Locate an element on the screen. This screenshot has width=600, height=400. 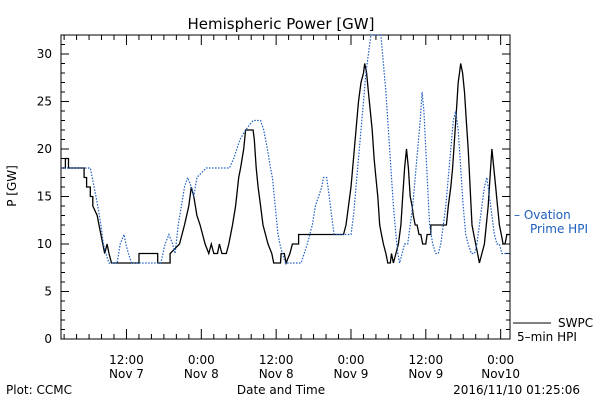
legend-ovation-line2: Prime HPI is located at coordinates (559, 229).